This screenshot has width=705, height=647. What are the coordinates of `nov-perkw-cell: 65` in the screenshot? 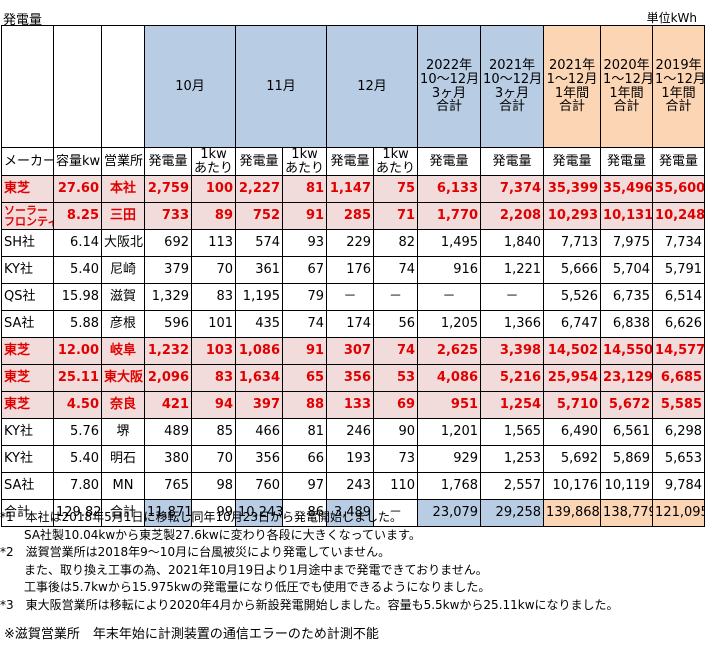 It's located at (305, 378).